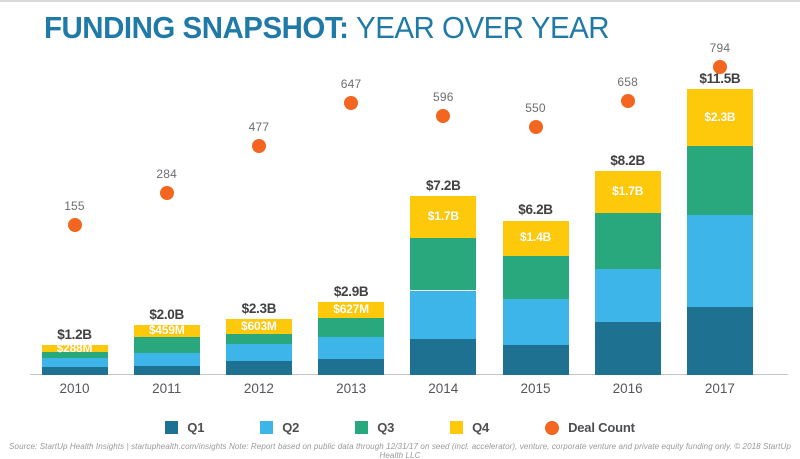 The height and width of the screenshot is (459, 800). I want to click on deal-count-label: 155, so click(74, 206).